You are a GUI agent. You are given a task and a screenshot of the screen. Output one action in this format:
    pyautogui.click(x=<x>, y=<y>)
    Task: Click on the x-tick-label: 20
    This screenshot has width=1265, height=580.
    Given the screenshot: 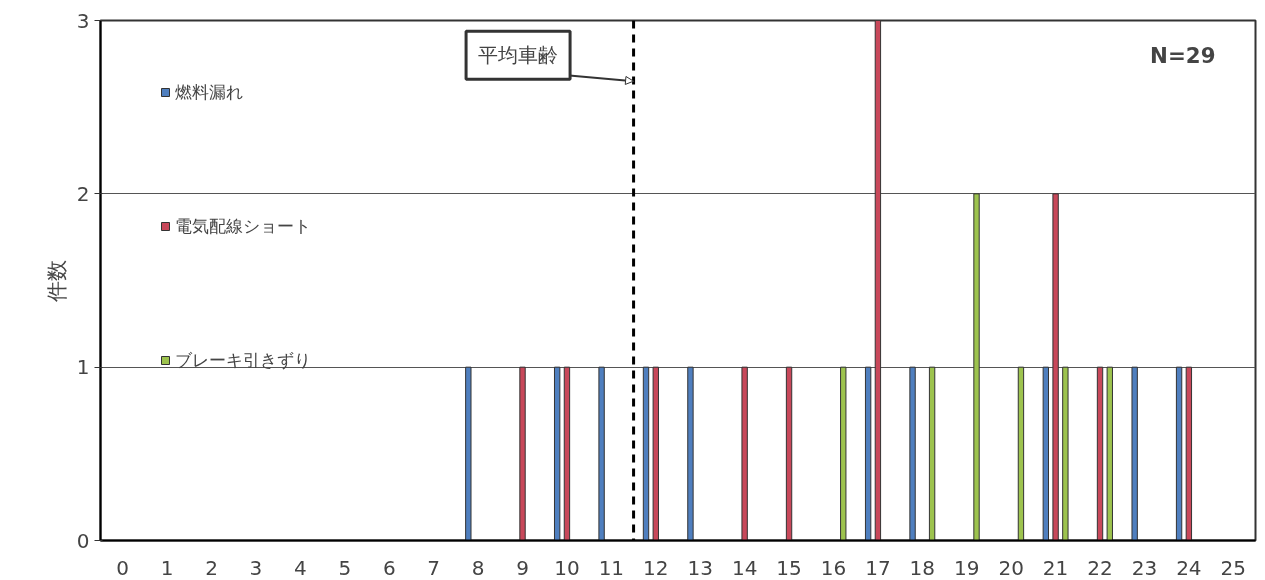 What is the action you would take?
    pyautogui.click(x=1011, y=567)
    